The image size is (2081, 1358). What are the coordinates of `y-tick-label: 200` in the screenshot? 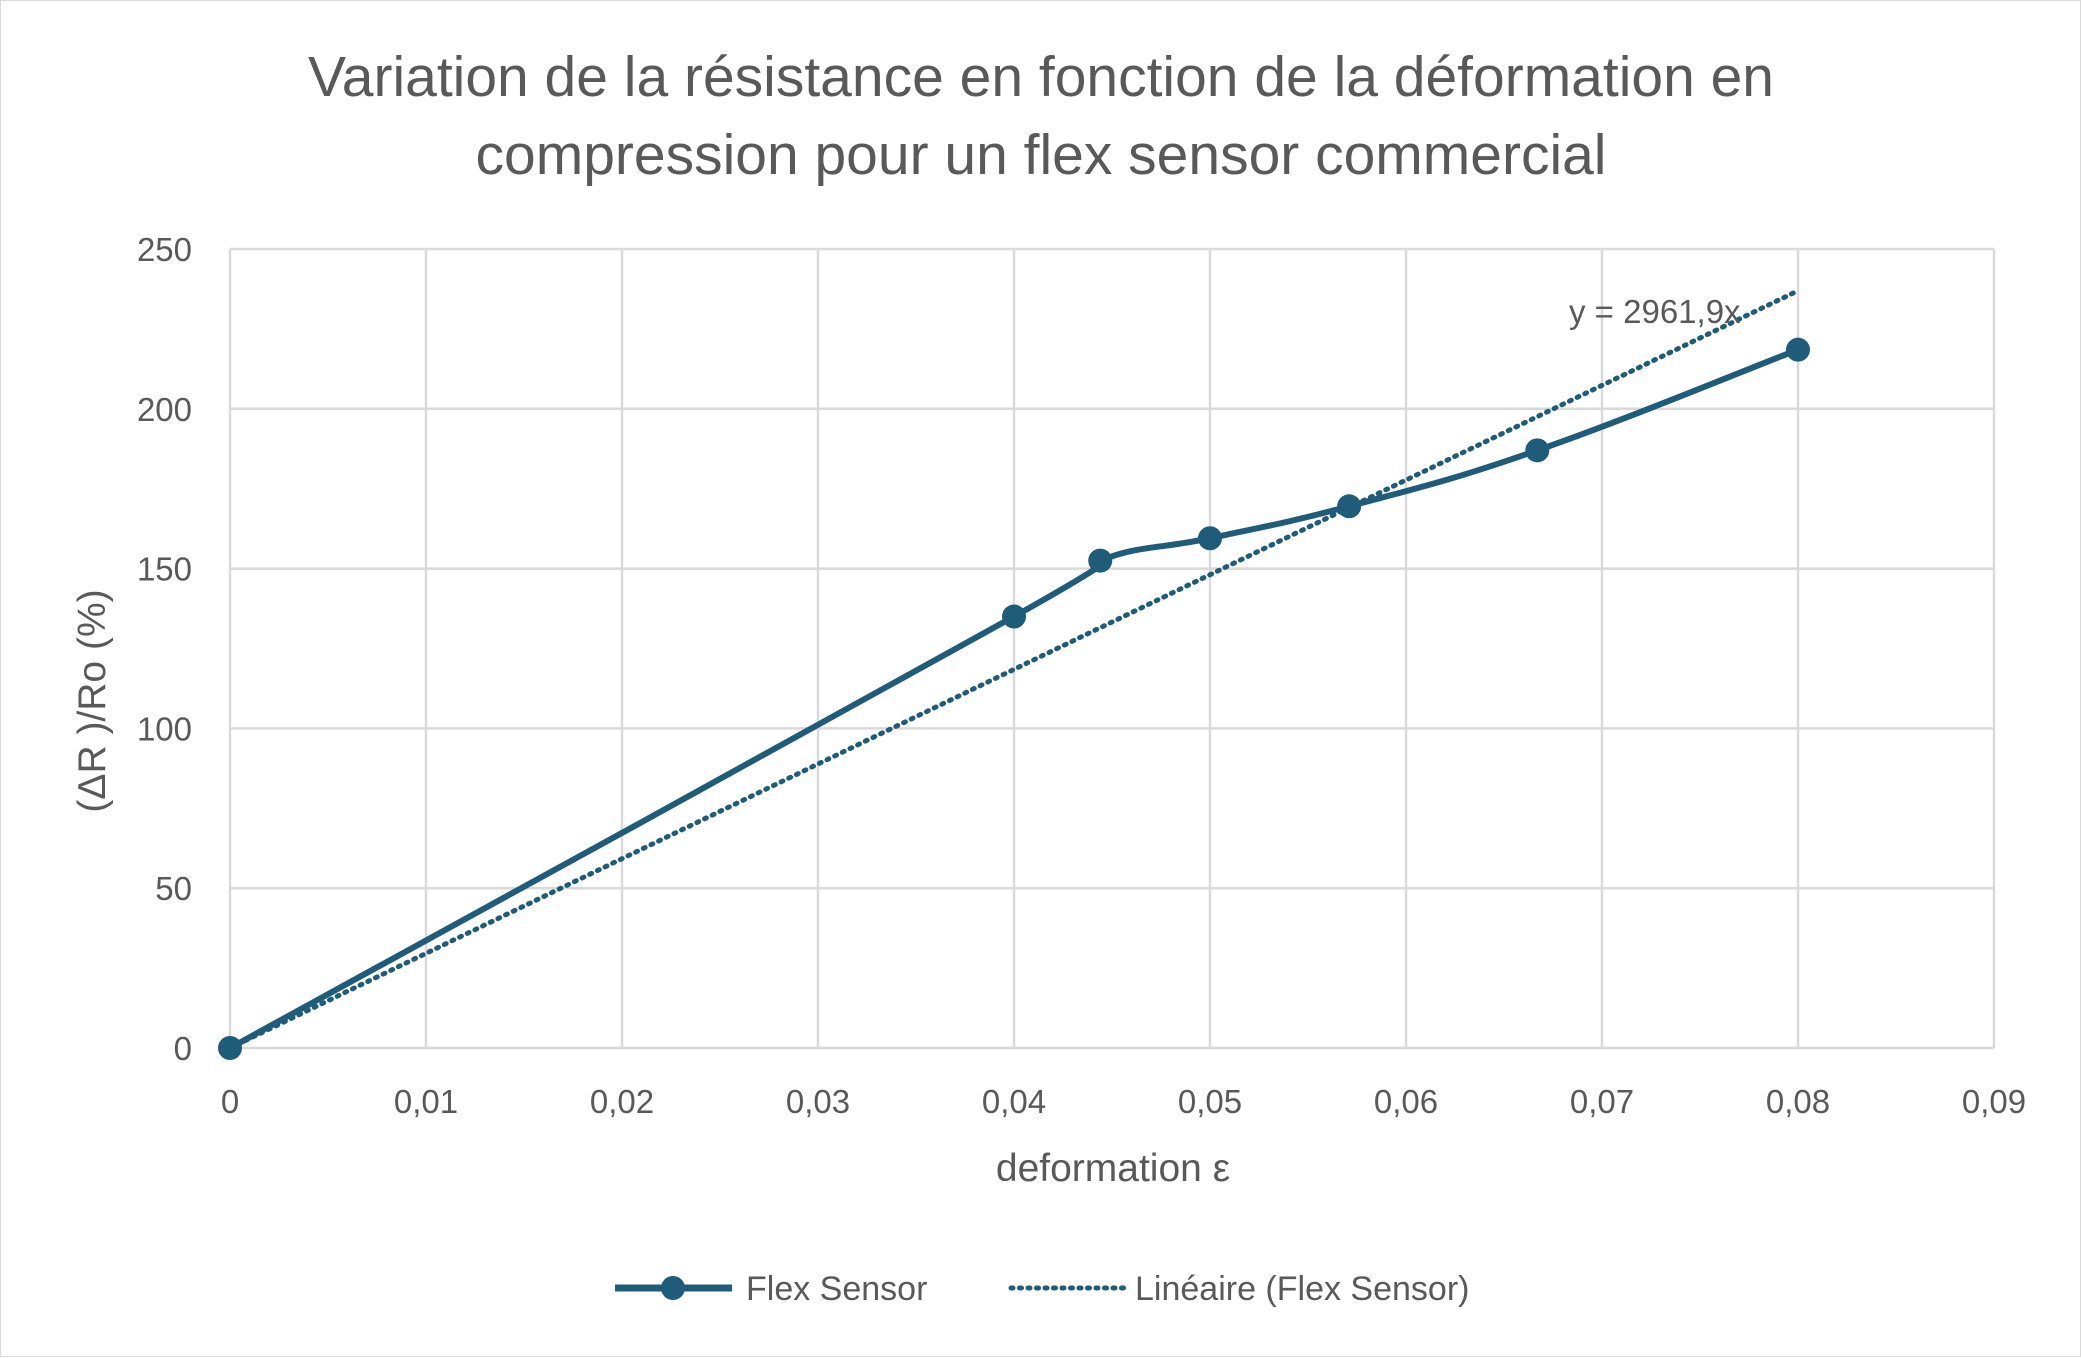 It's located at (164, 409).